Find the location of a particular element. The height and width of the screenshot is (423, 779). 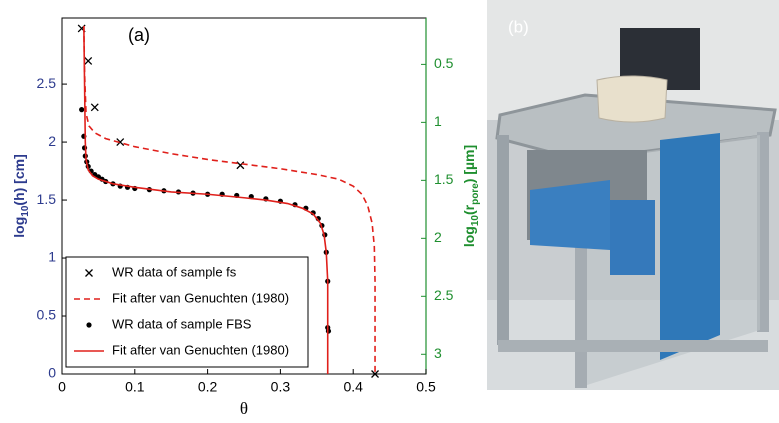

y-tick-label: 1 is located at coordinates (52, 257).